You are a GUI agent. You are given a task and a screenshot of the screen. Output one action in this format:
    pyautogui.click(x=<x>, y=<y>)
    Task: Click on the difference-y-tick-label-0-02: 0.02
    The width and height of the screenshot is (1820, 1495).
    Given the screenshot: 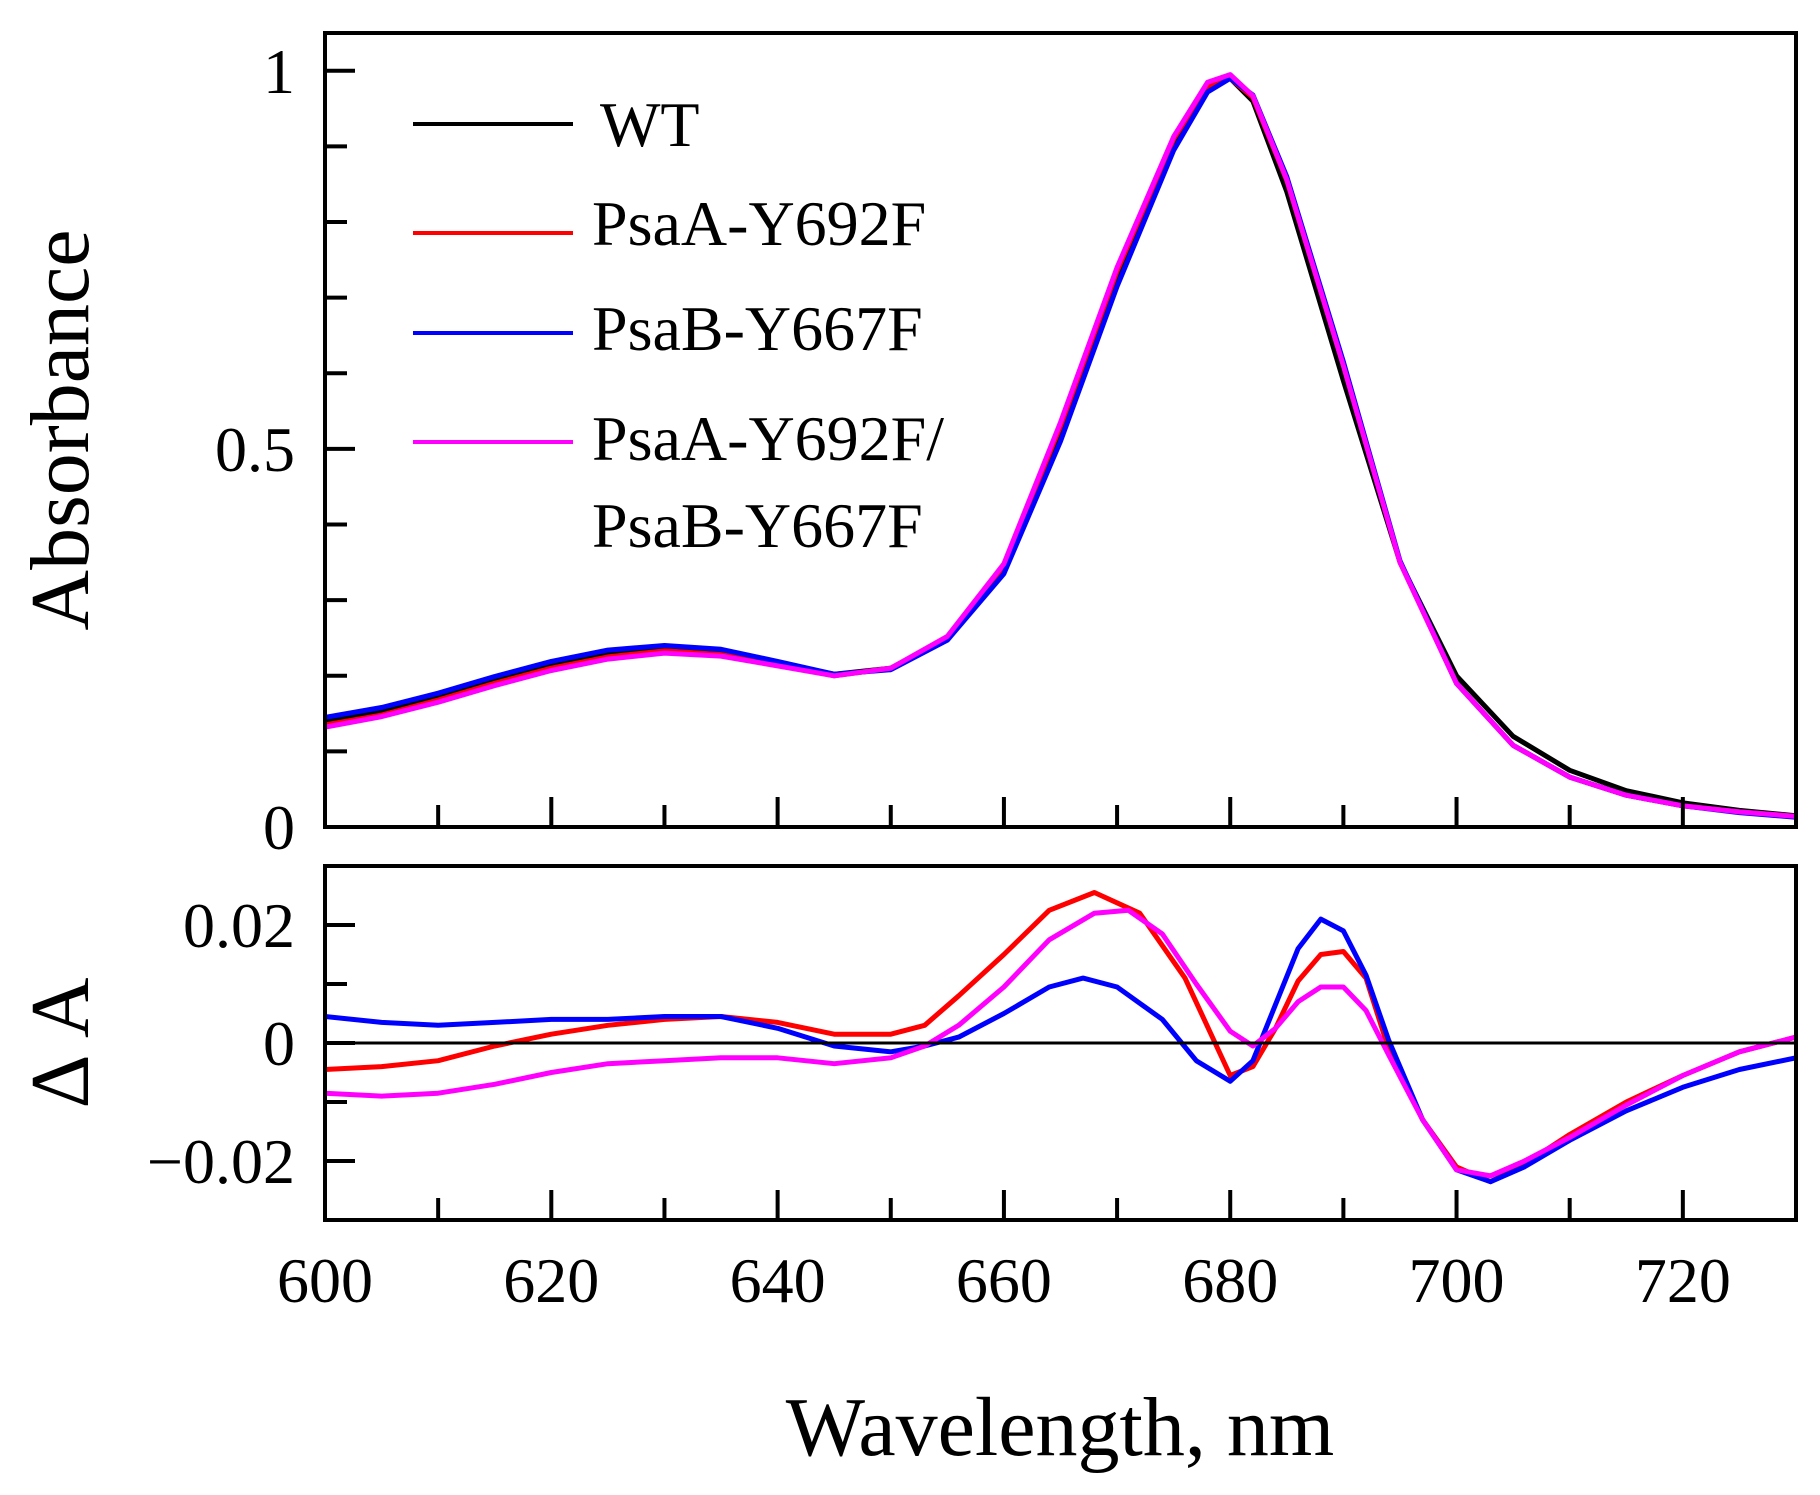 What is the action you would take?
    pyautogui.click(x=239, y=925)
    